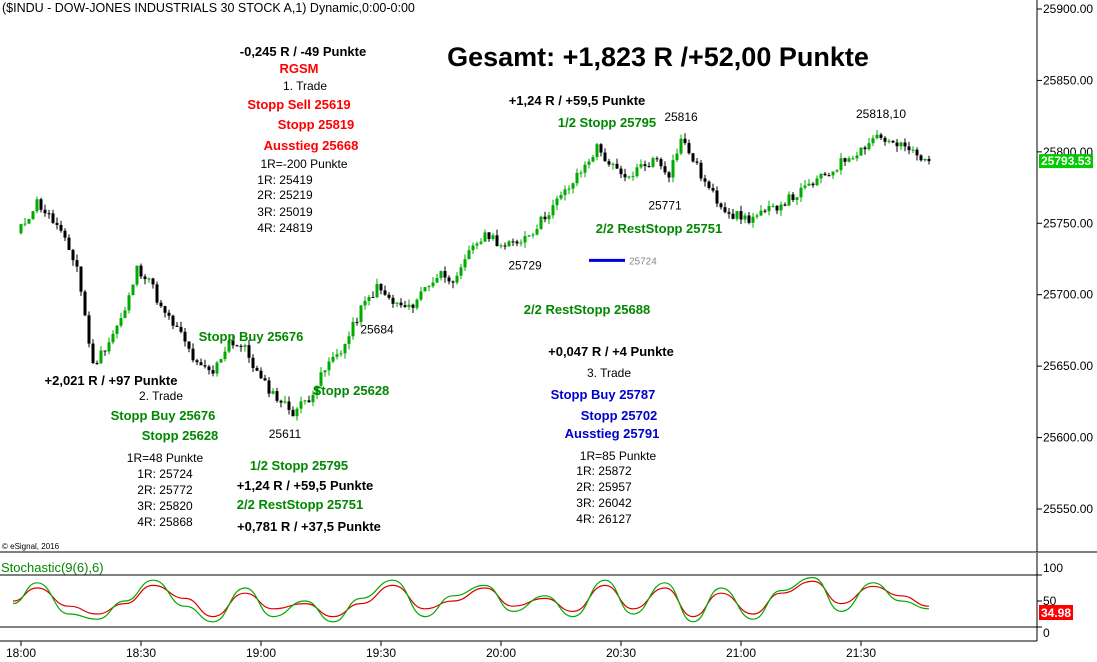  I want to click on stoch-tick-label: 50, so click(1050, 601).